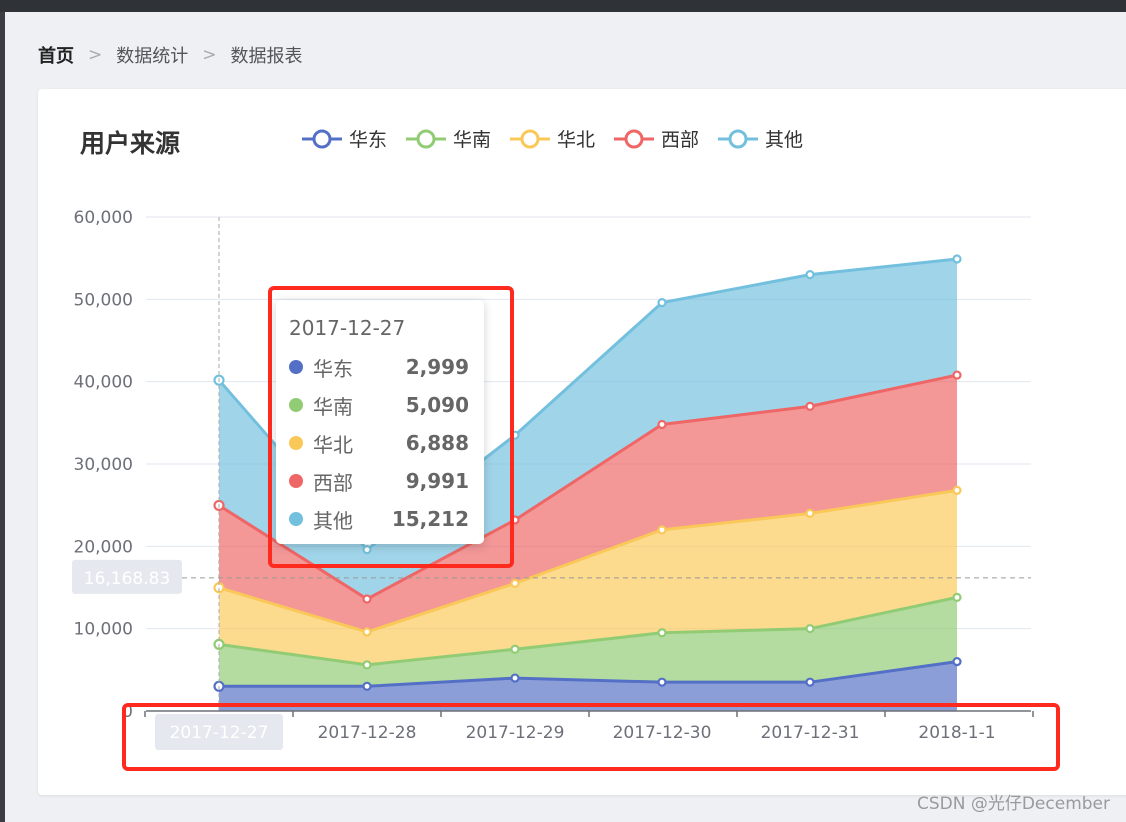 This screenshot has height=822, width=1126. Describe the element at coordinates (472, 140) in the screenshot. I see `legend-label-south: 华南` at that location.